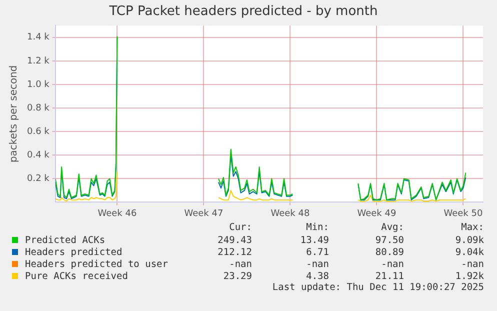  Describe the element at coordinates (117, 213) in the screenshot. I see `x-tick-label: Week 46` at that location.